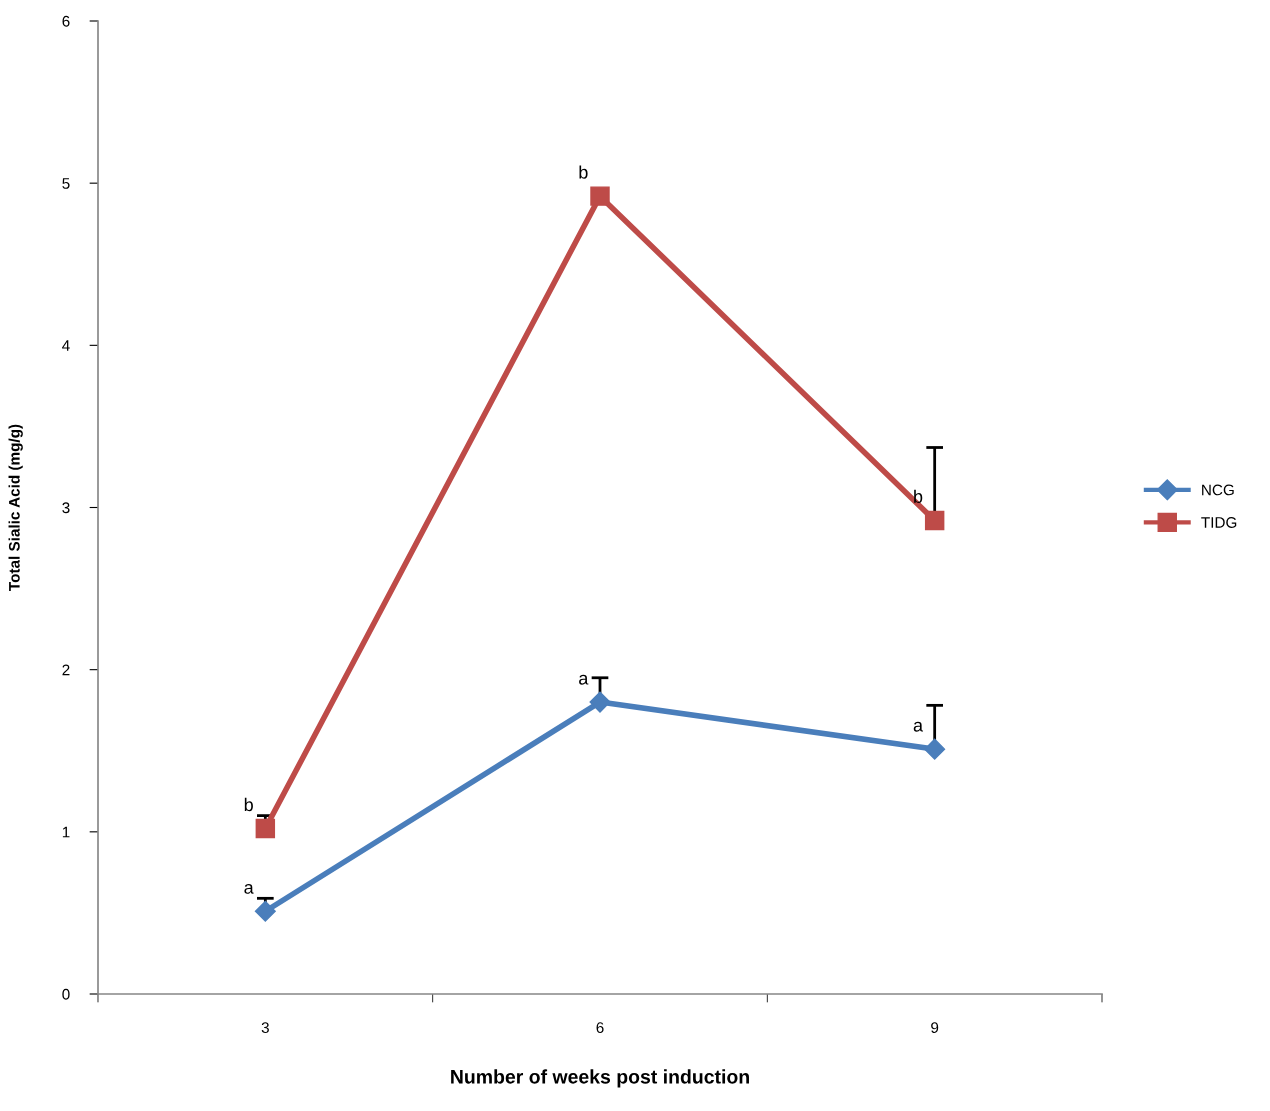  Describe the element at coordinates (1219, 522) in the screenshot. I see `legend-label: TIDG` at that location.